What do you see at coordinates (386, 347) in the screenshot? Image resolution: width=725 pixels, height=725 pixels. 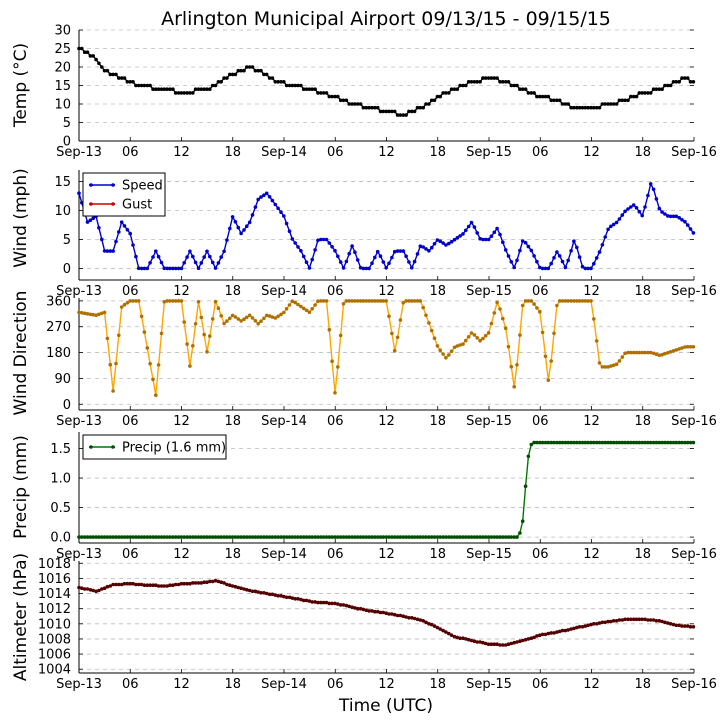 I see `series-line-direction` at bounding box center [386, 347].